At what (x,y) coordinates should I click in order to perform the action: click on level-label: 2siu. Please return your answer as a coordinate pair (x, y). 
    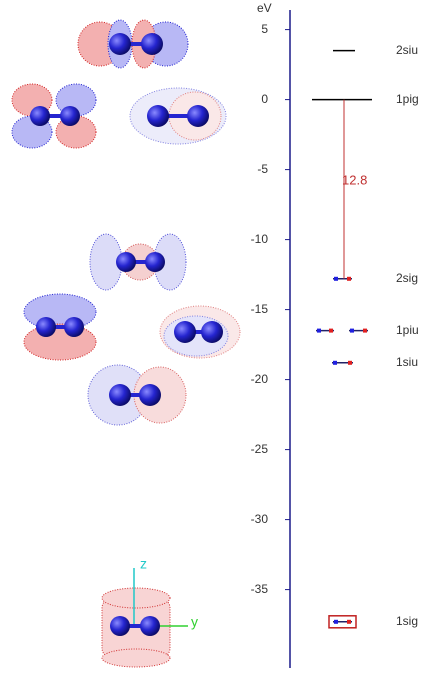
    Looking at the image, I should click on (407, 50).